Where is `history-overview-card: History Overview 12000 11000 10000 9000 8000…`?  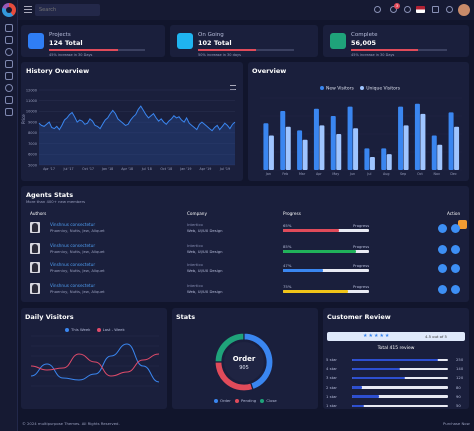
history-overview-card: History Overview 12000 11000 10000 9000 8000… is located at coordinates (132, 121).